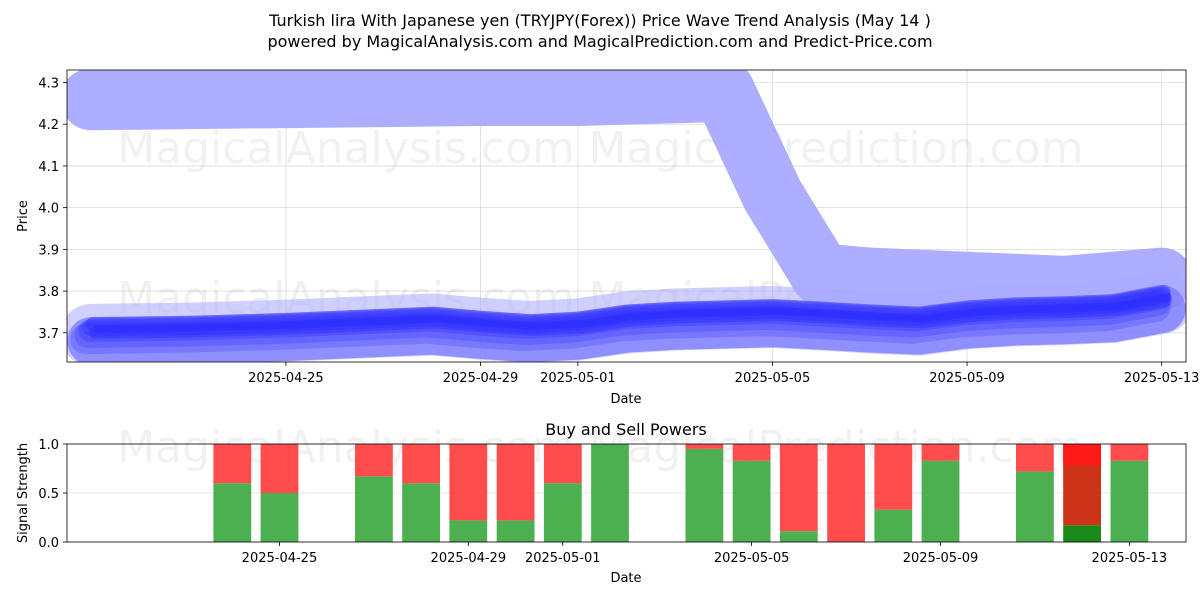 Image resolution: width=1200 pixels, height=604 pixels. What do you see at coordinates (1130, 558) in the screenshot?
I see `power-x-tick-label-2025-05-13: 2025-05-13` at bounding box center [1130, 558].